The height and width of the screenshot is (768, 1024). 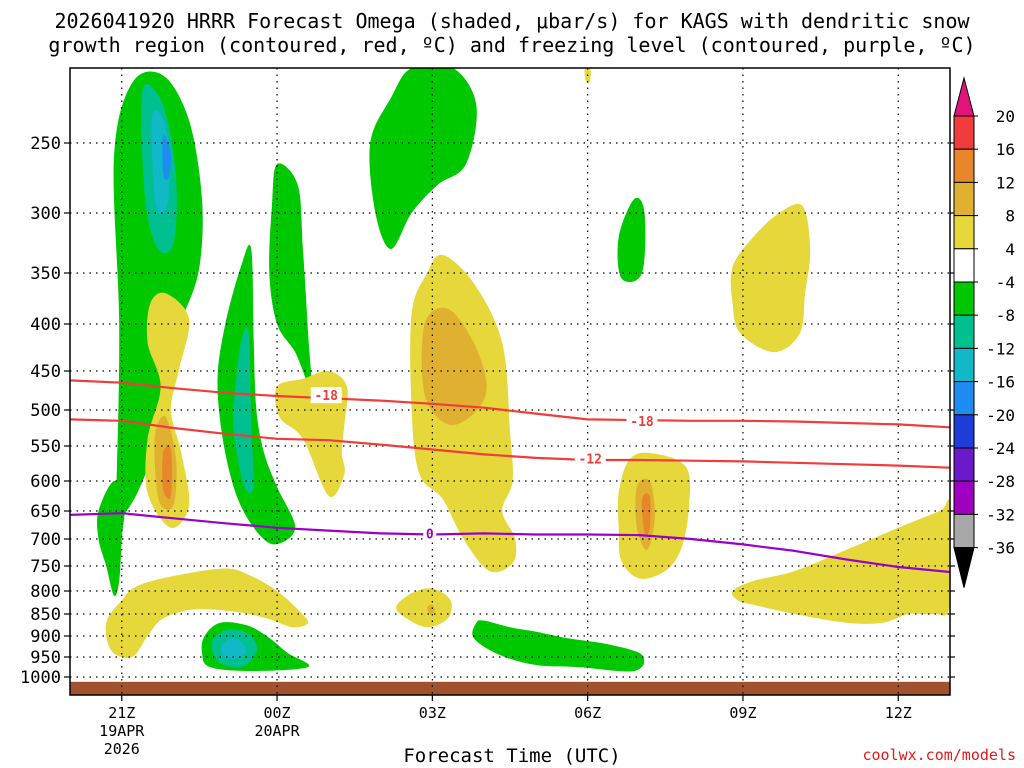 I want to click on y-tick-label: 750, so click(x=45, y=567).